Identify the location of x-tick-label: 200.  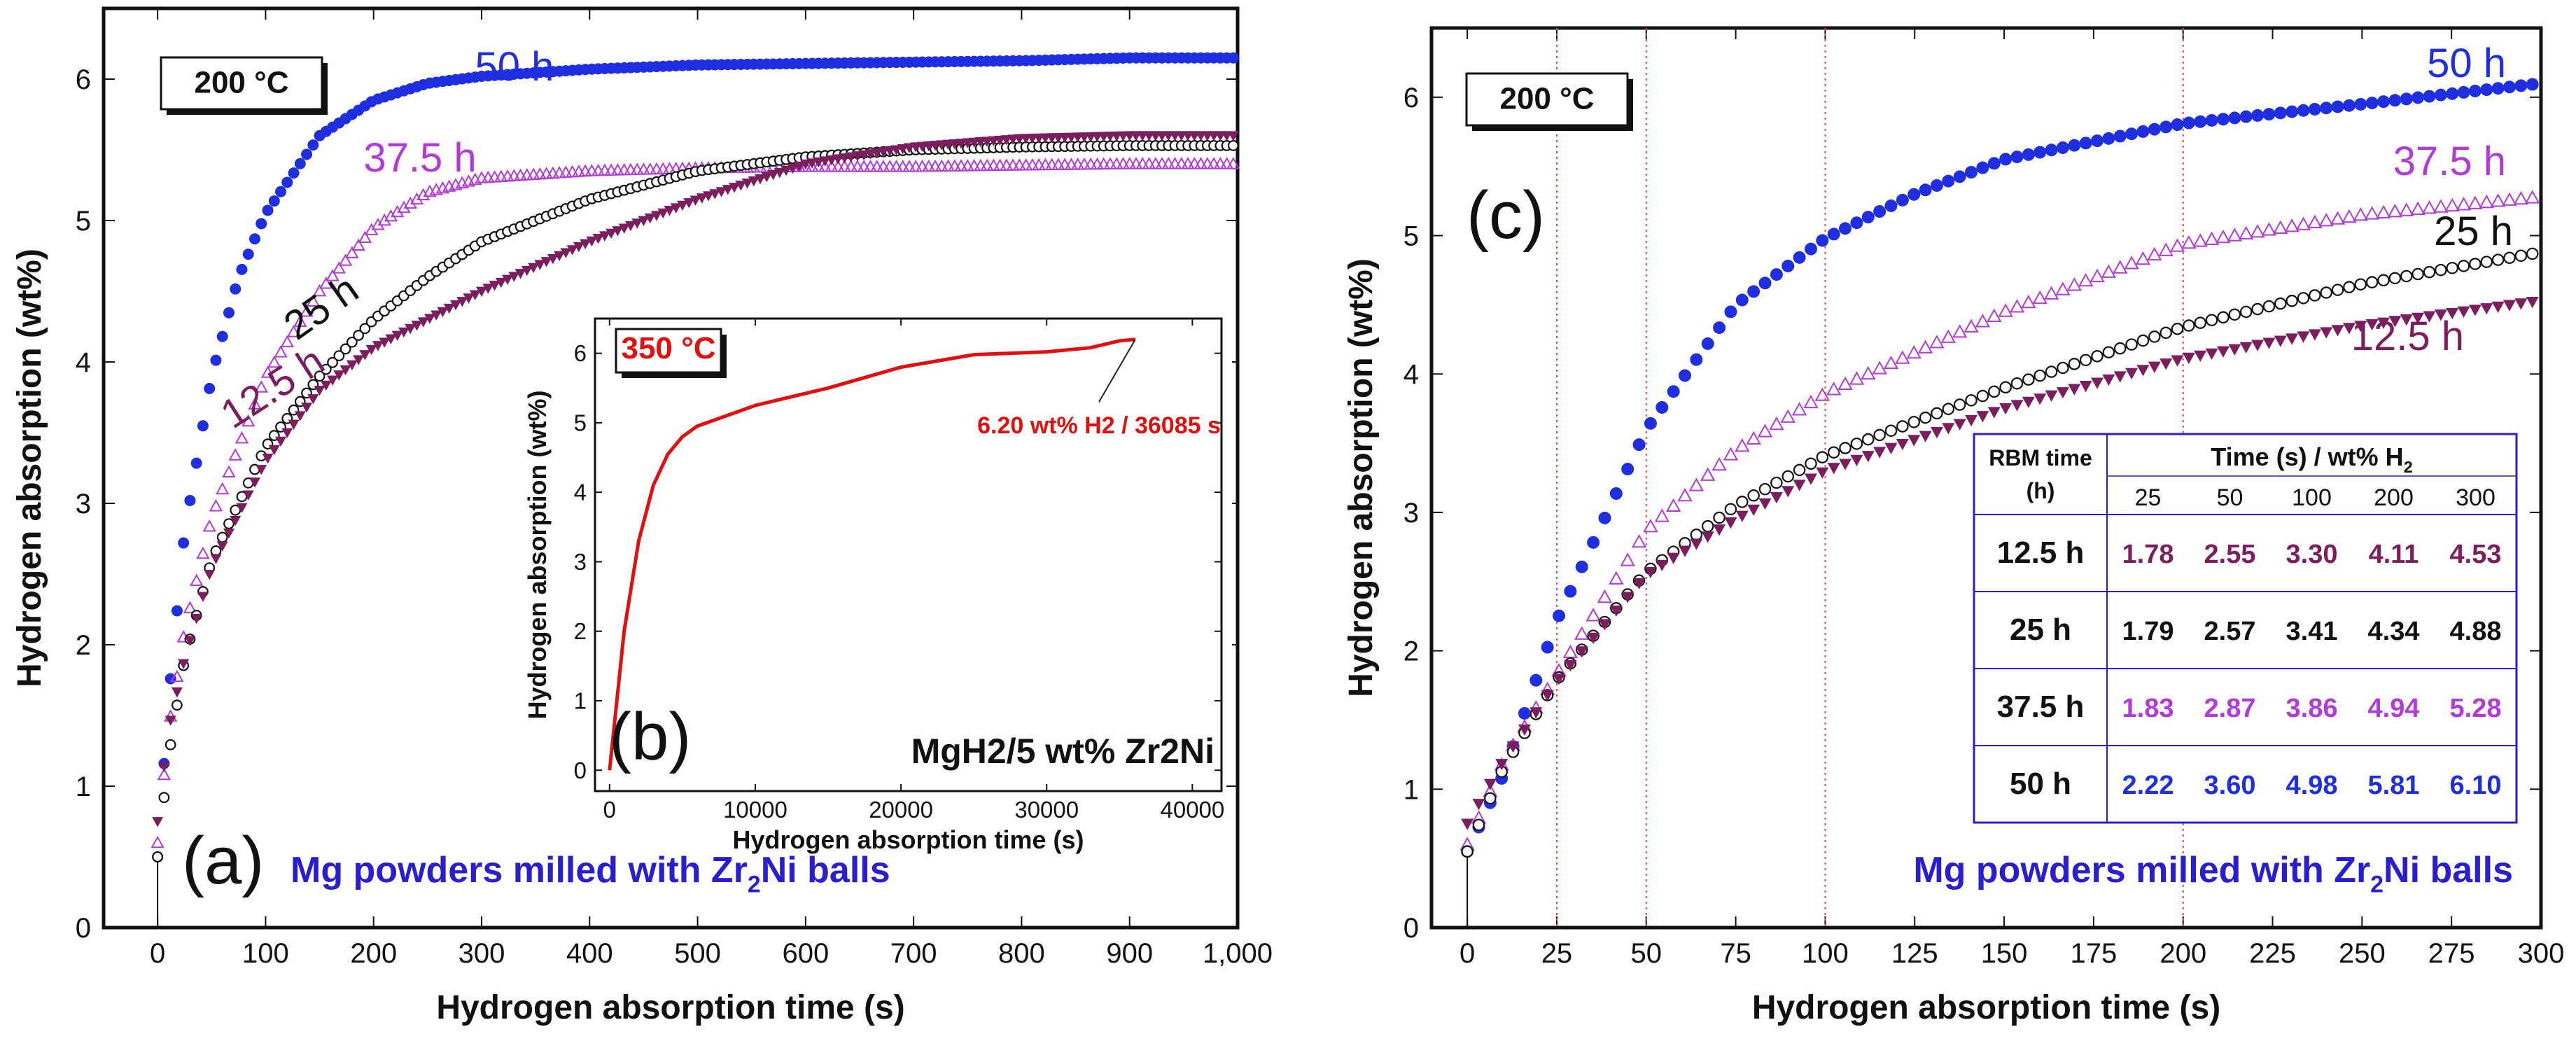
(2183, 953).